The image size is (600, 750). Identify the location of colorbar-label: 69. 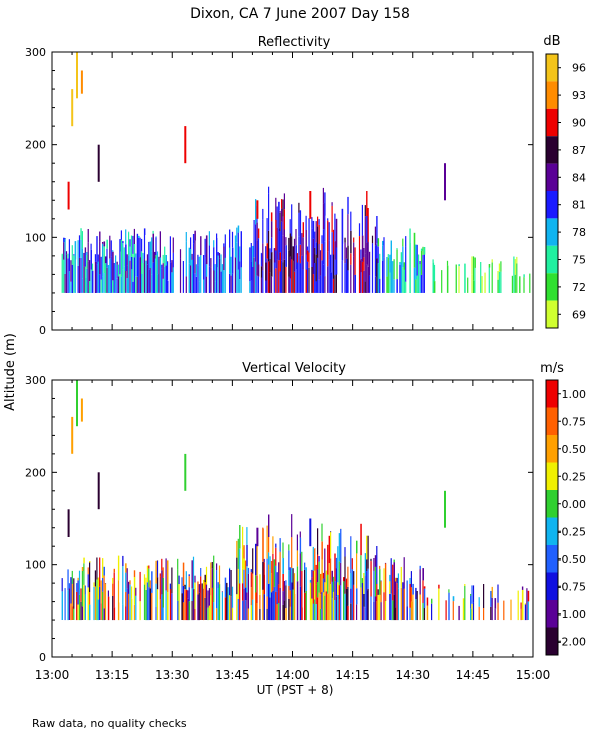
(579, 314).